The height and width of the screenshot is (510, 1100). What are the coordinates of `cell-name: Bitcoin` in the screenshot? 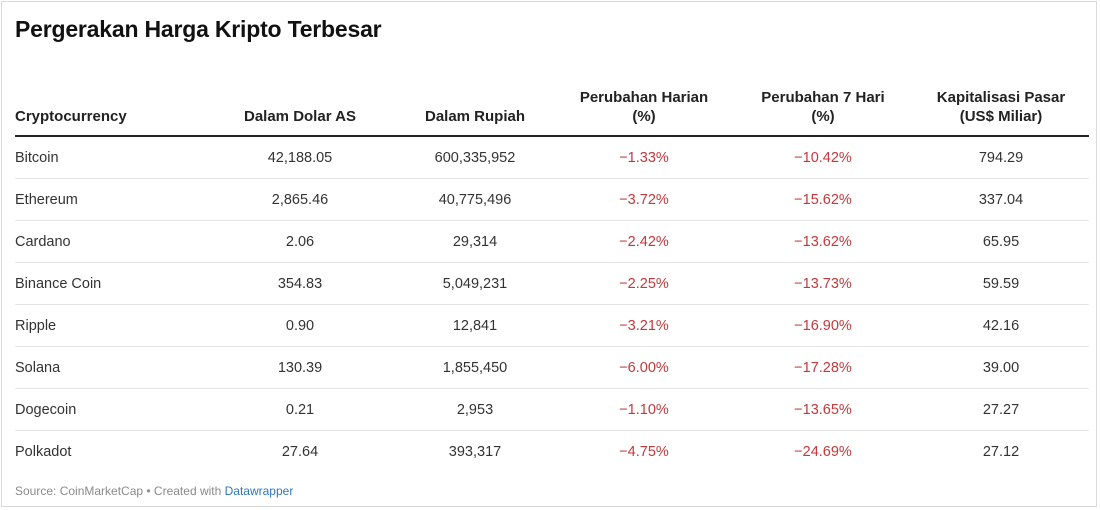 It's located at (110, 157).